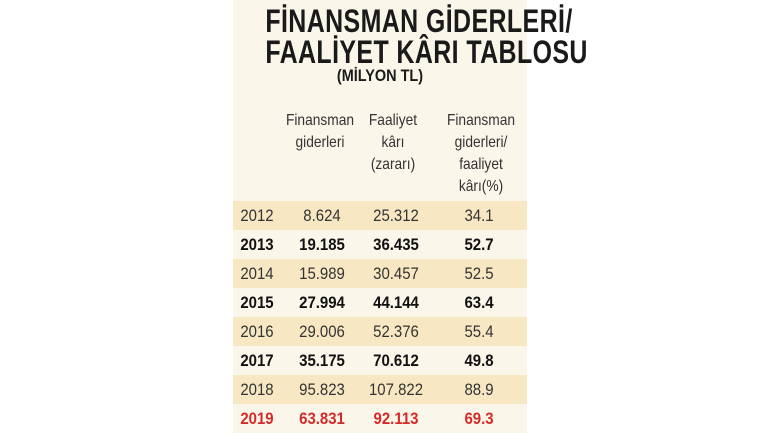 The height and width of the screenshot is (433, 770). What do you see at coordinates (257, 389) in the screenshot?
I see `year-cell: 2018` at bounding box center [257, 389].